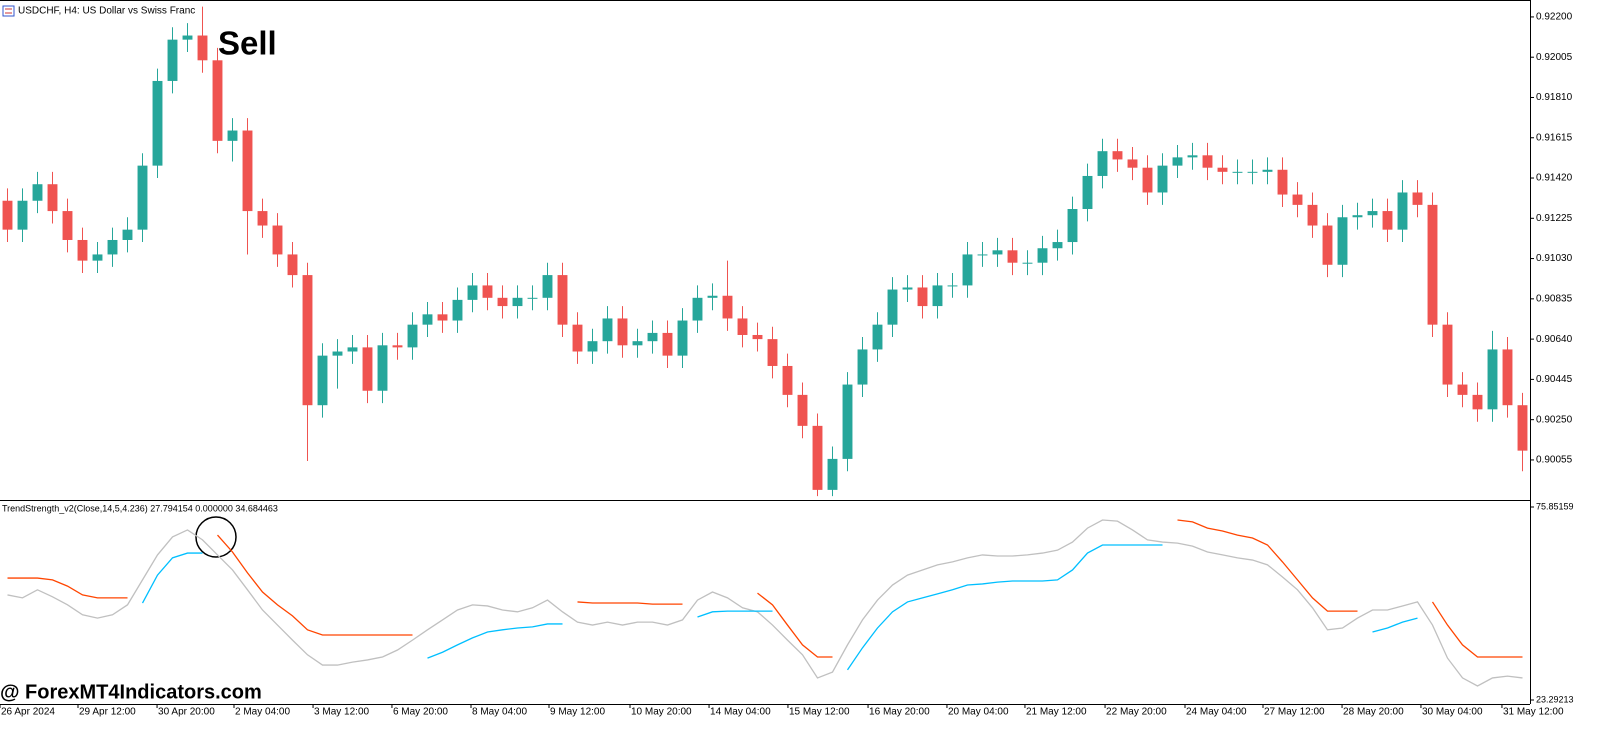  I want to click on x-tick-label: 16 May 20:00, so click(899, 712).